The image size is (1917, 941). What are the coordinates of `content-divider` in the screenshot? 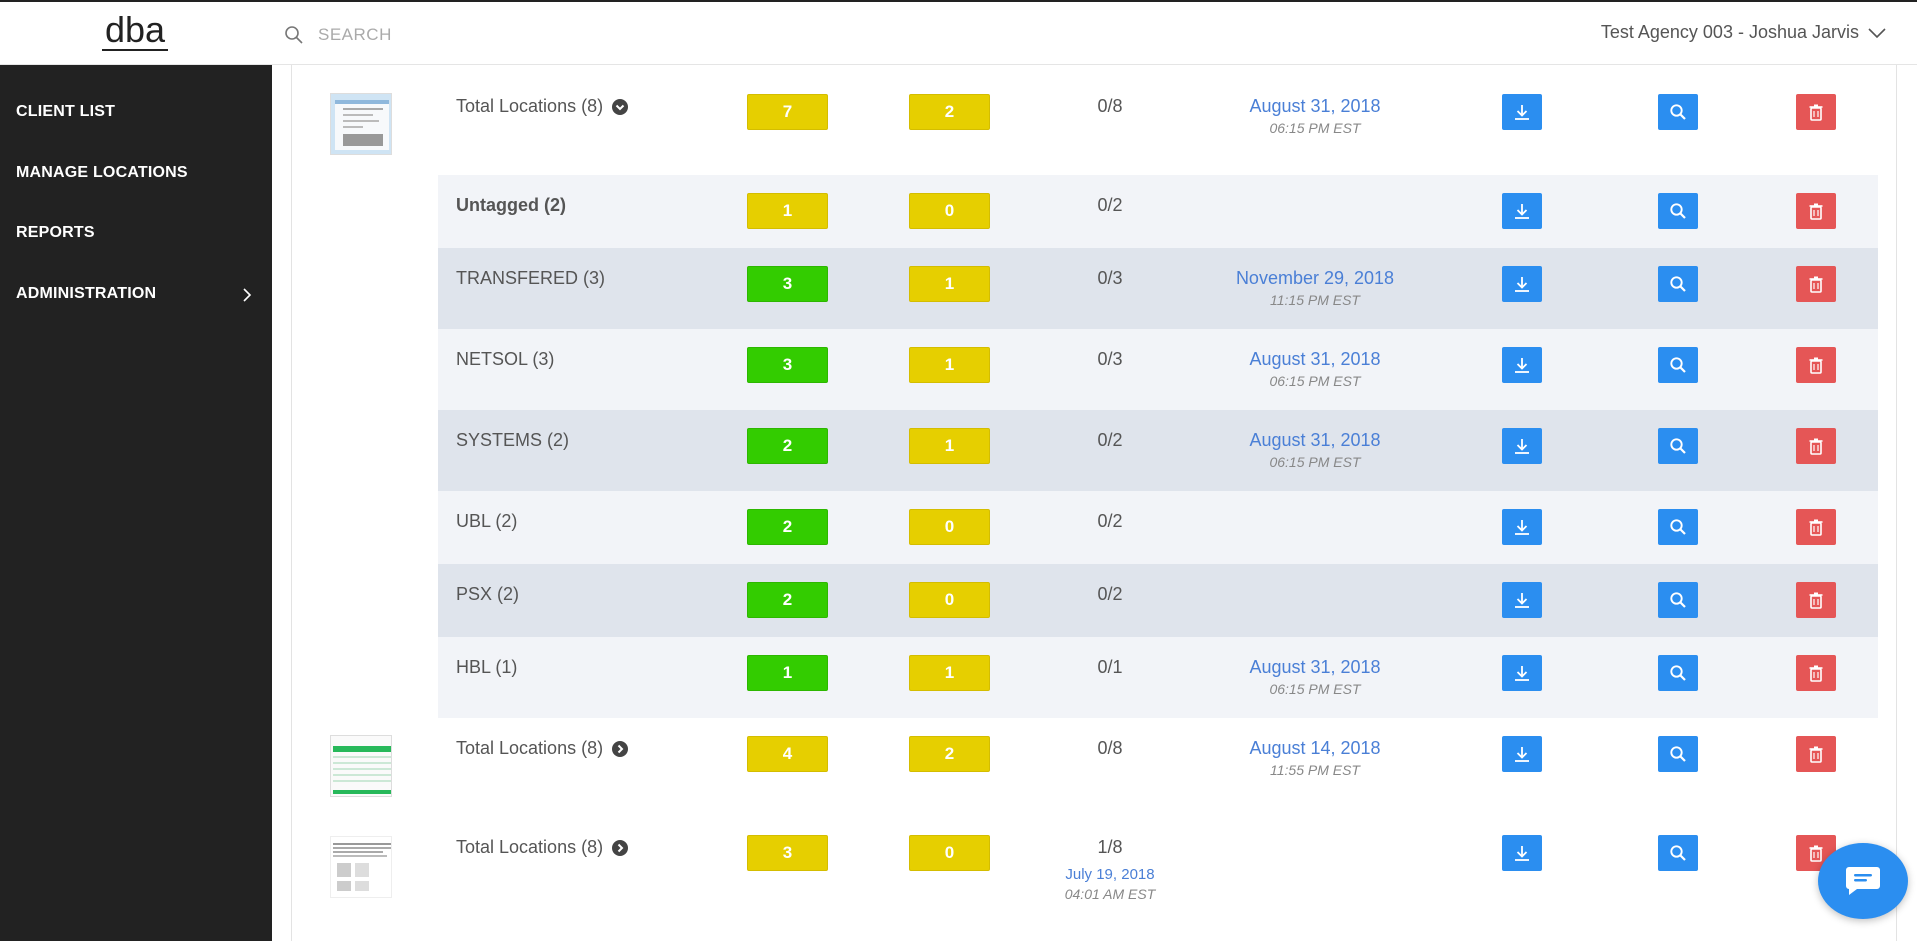 It's located at (1896, 503).